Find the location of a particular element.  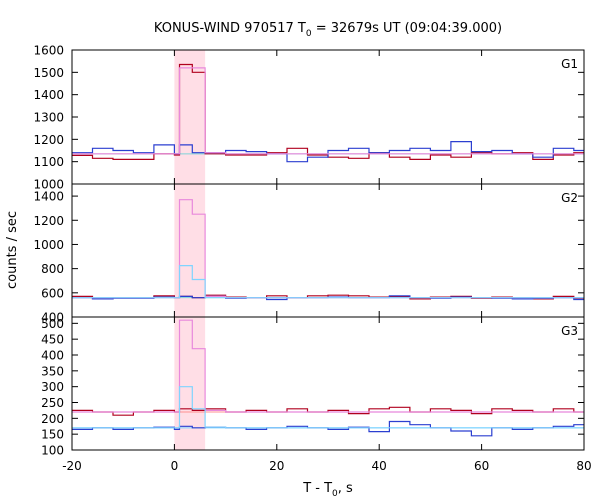

x-tick-label: 0 is located at coordinates (175, 466).